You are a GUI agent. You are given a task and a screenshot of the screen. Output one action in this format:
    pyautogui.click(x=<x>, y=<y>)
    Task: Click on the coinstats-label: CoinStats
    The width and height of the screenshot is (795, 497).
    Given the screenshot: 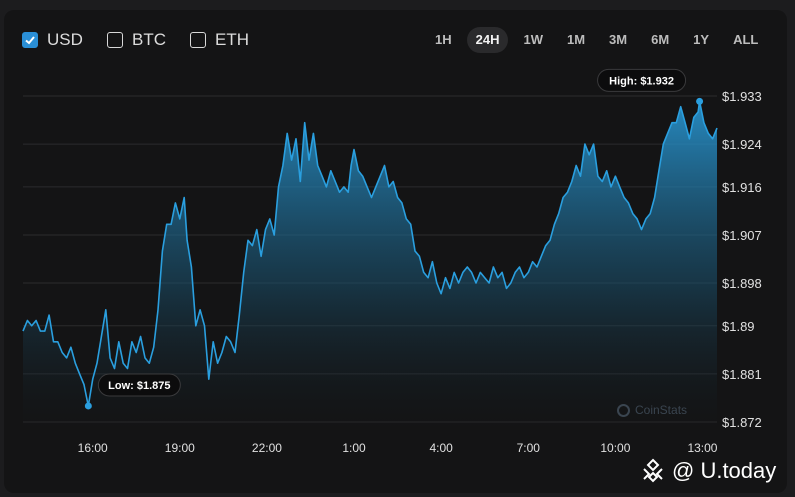 What is the action you would take?
    pyautogui.click(x=661, y=410)
    